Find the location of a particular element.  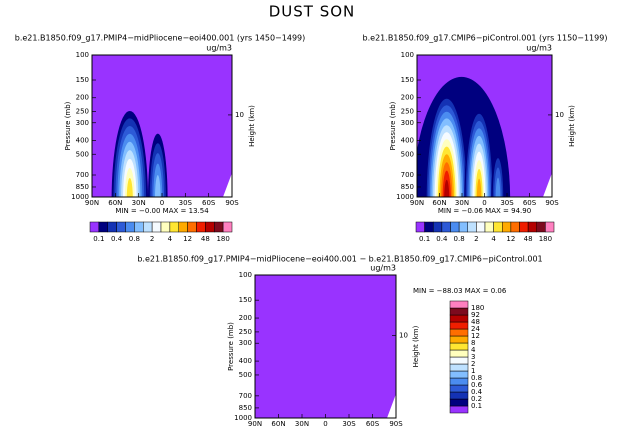

x-tick-label: 90N is located at coordinates (417, 203).